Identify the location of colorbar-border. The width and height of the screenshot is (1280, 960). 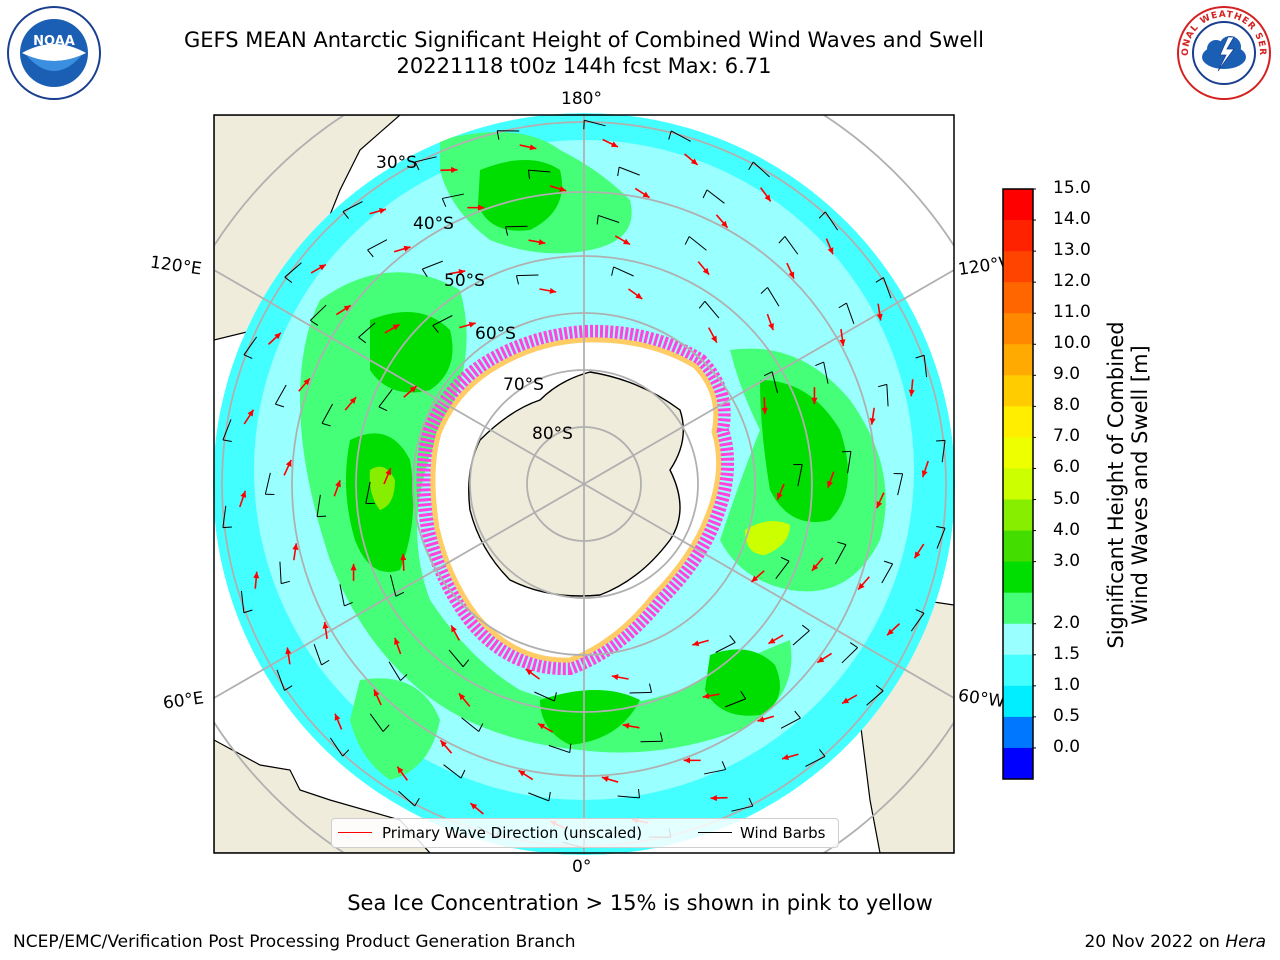
(1018, 484).